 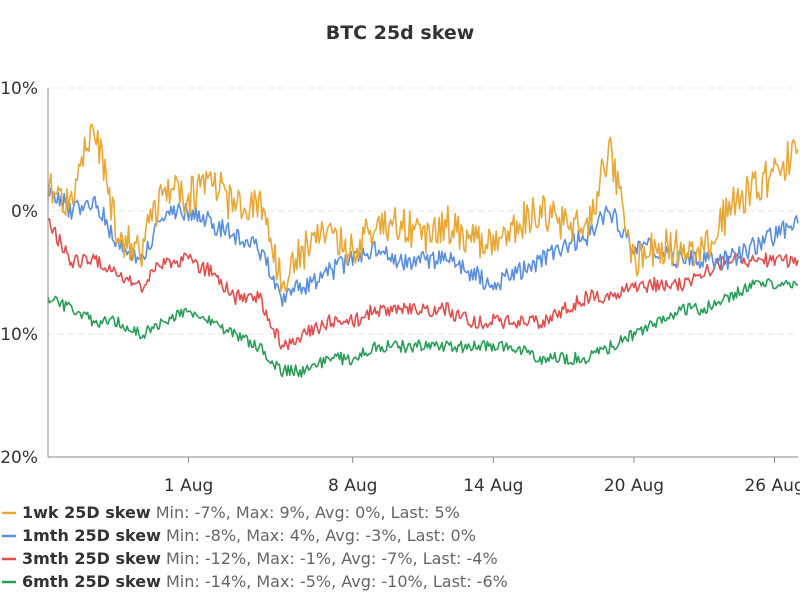 What do you see at coordinates (634, 486) in the screenshot?
I see `x-tick-label: 20 Aug` at bounding box center [634, 486].